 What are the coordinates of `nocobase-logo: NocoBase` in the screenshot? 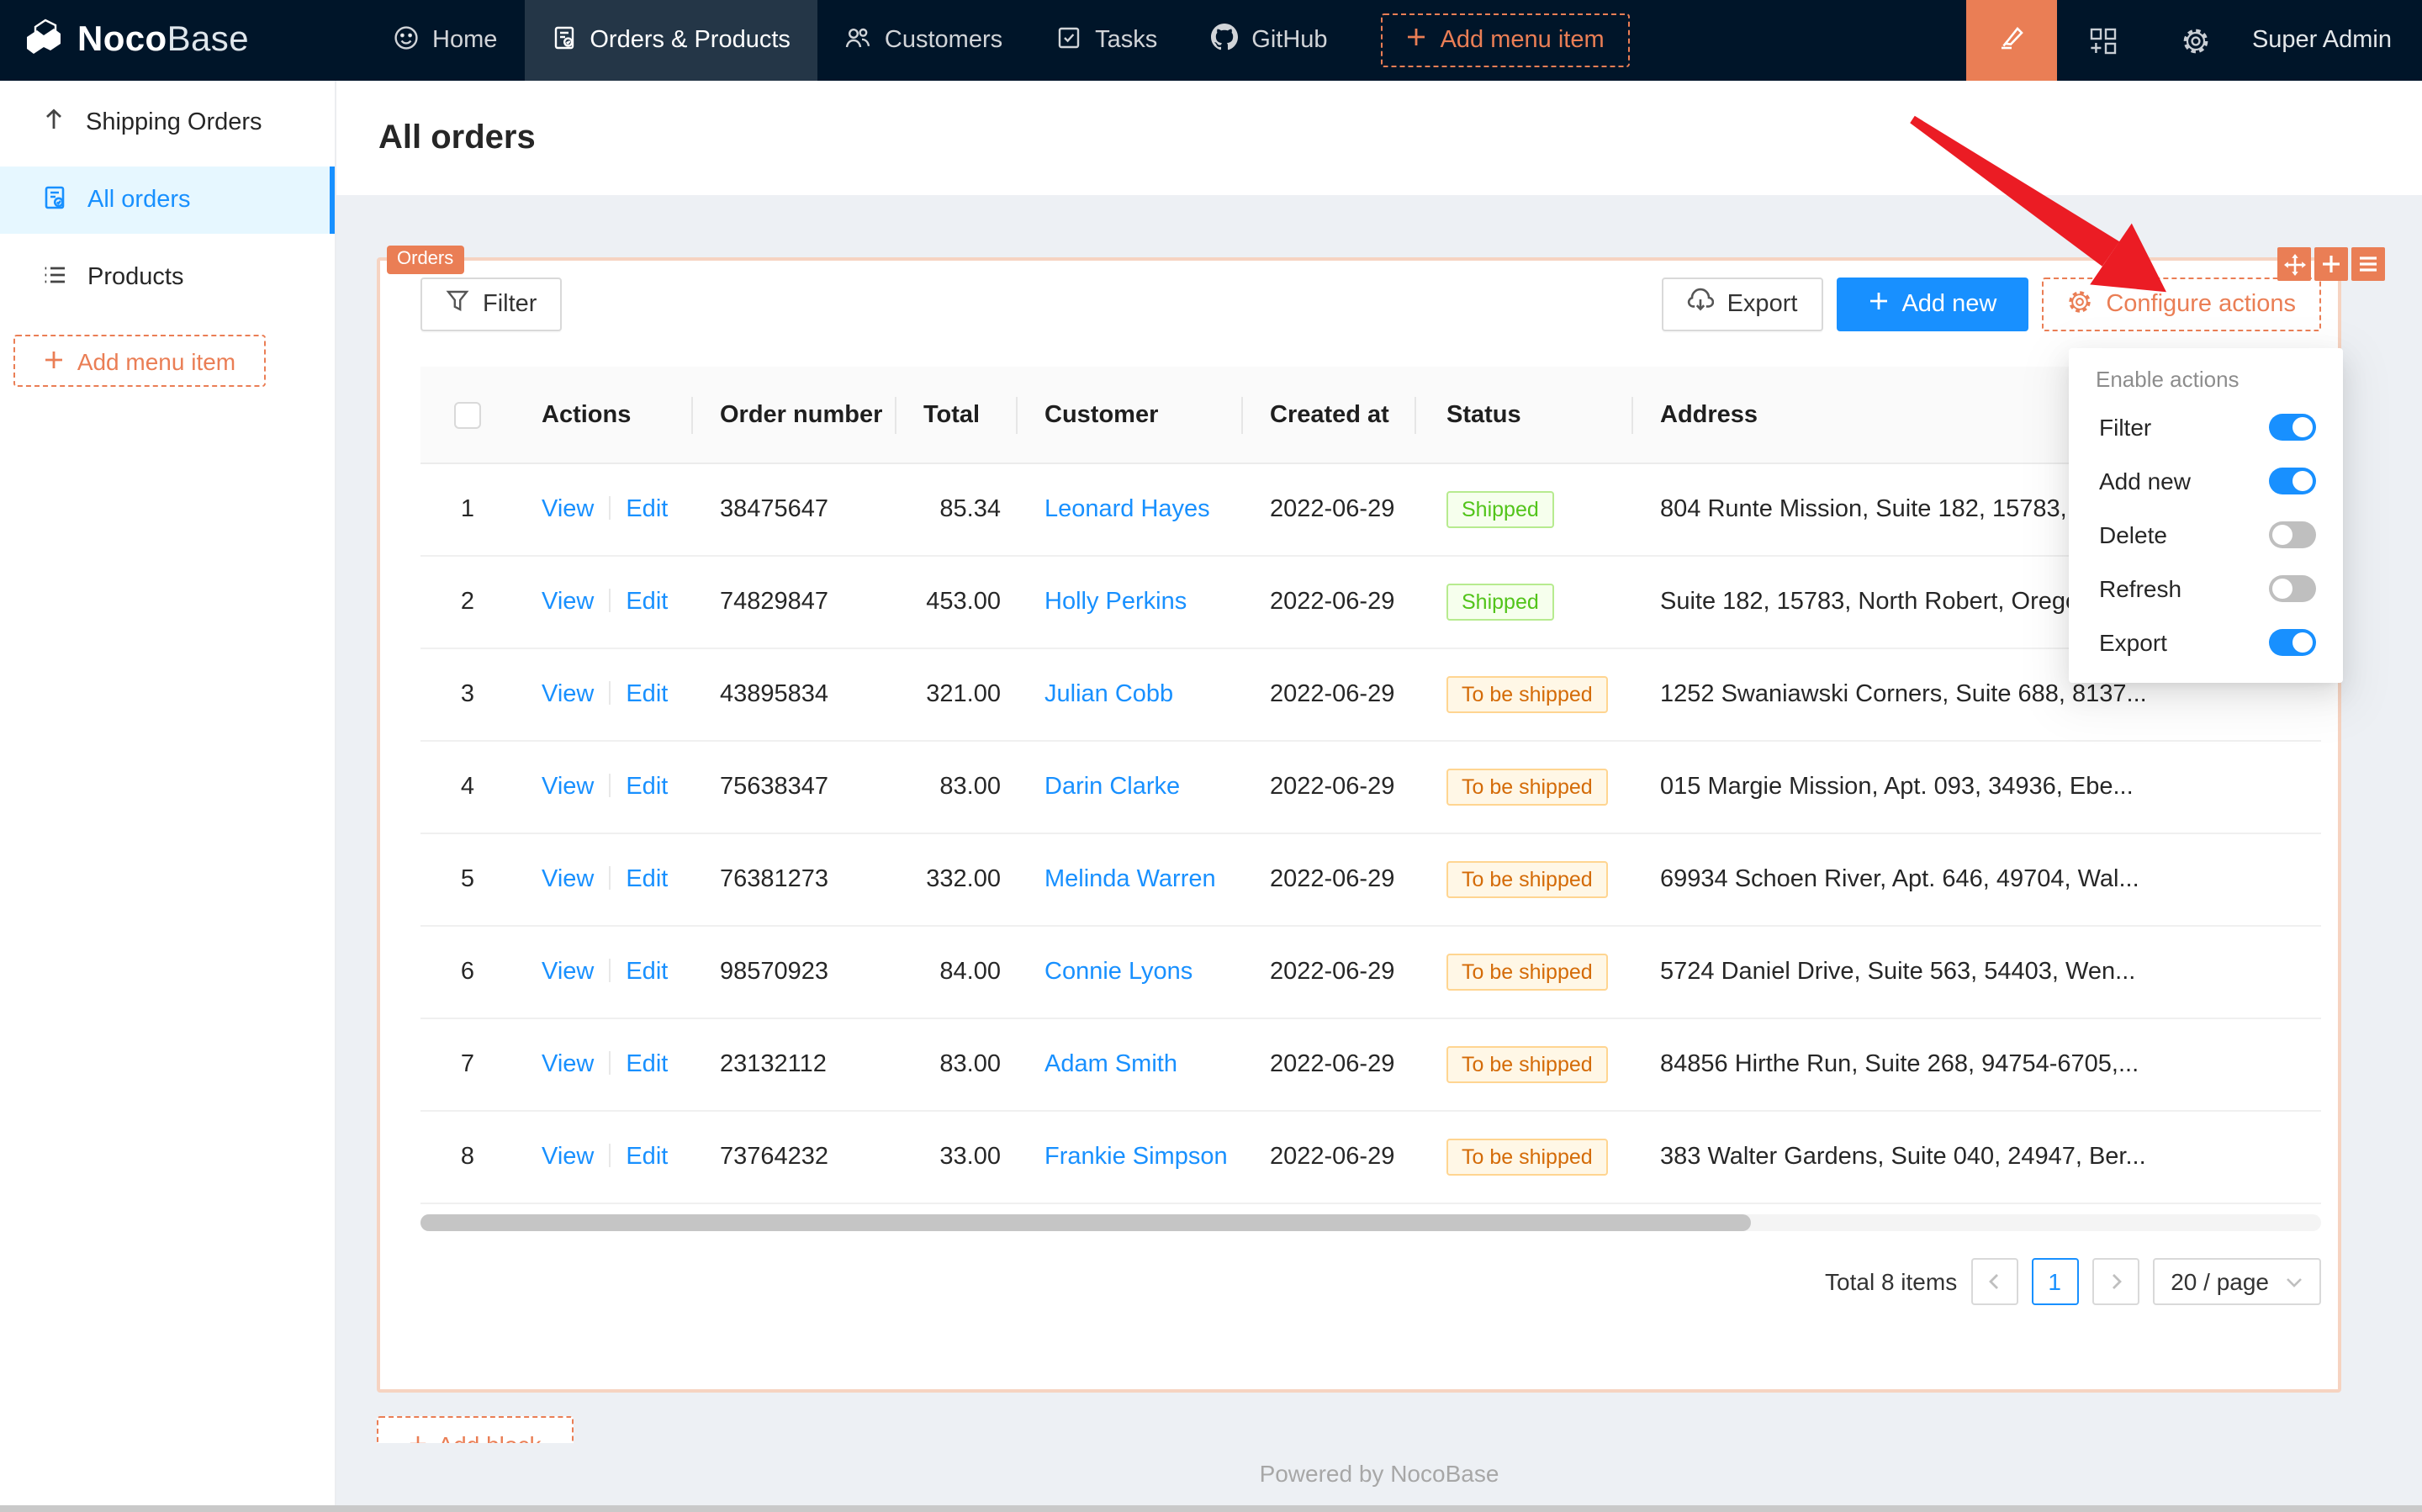 It's located at (168, 40).